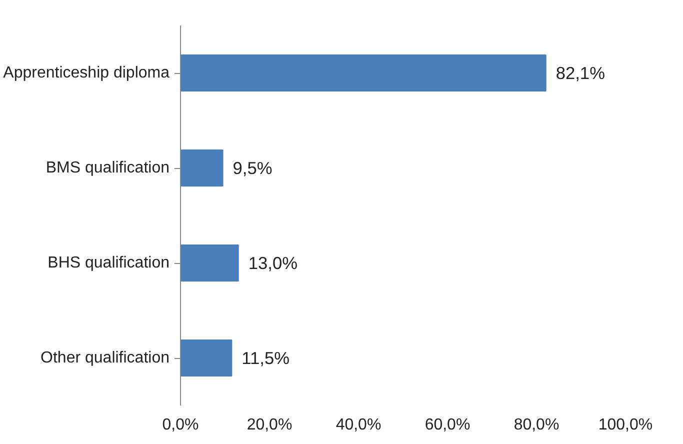  I want to click on x-tick-label: 0,0%, so click(180, 425).